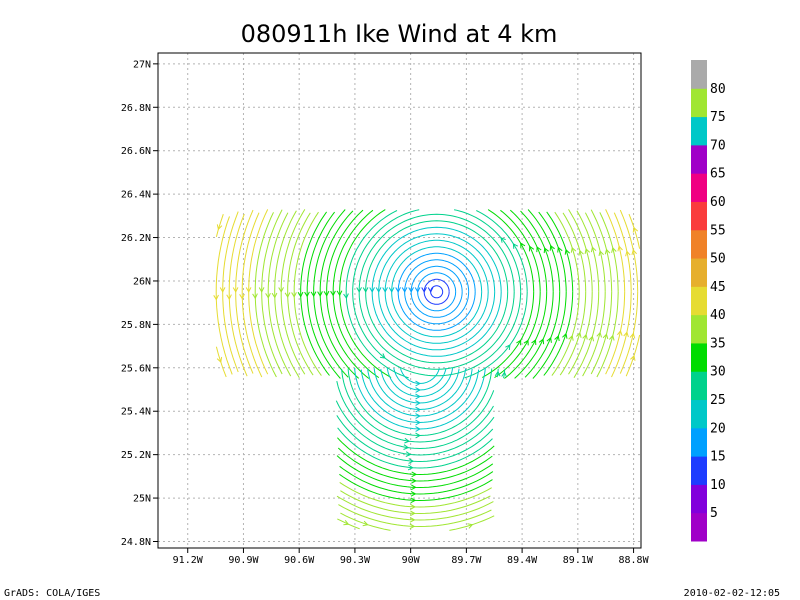 This screenshot has height=600, width=800. Describe the element at coordinates (142, 64) in the screenshot. I see `y-tick-label: 27N` at that location.